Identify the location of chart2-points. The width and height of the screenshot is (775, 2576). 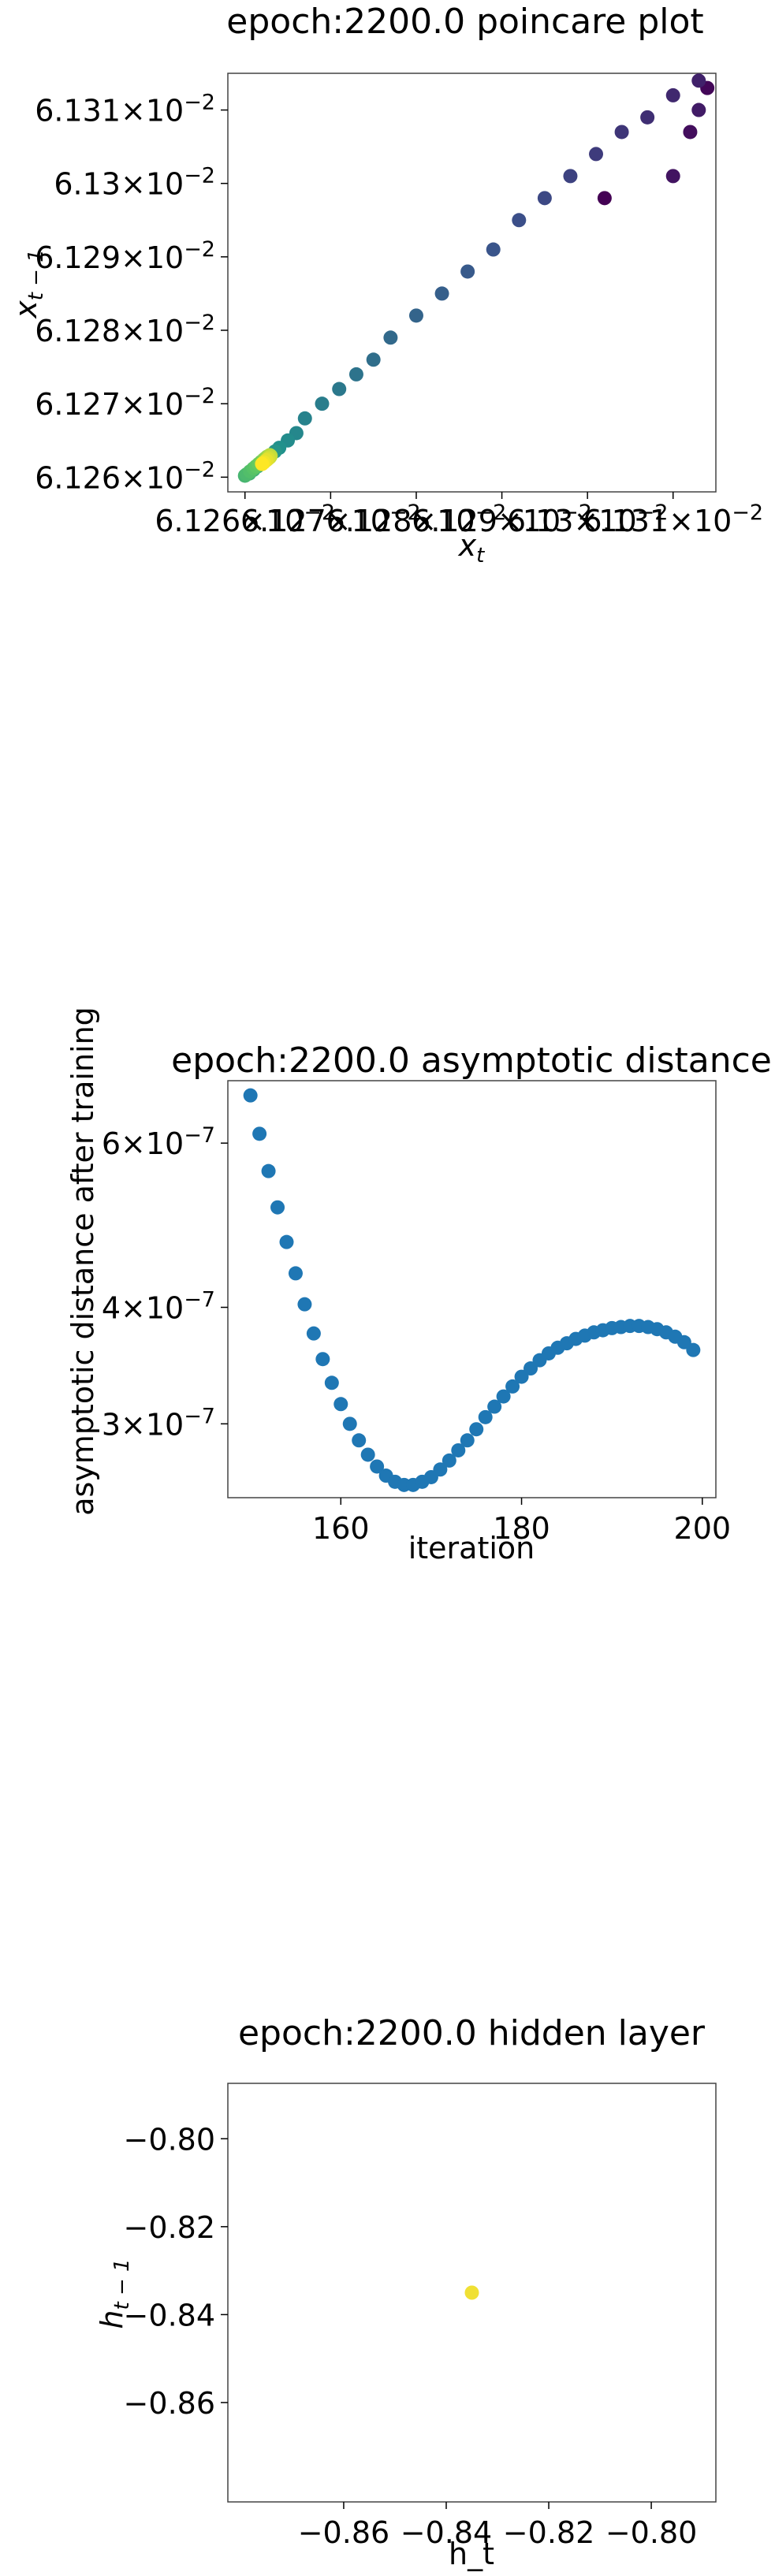
(472, 1290).